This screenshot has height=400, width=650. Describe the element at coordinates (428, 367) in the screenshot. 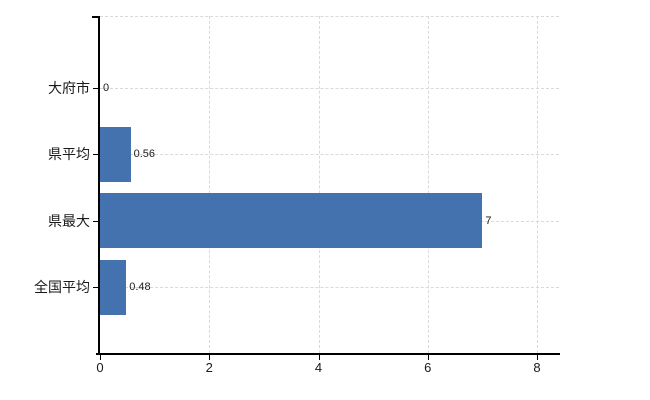

I see `x-axis-tick-label: 6` at that location.